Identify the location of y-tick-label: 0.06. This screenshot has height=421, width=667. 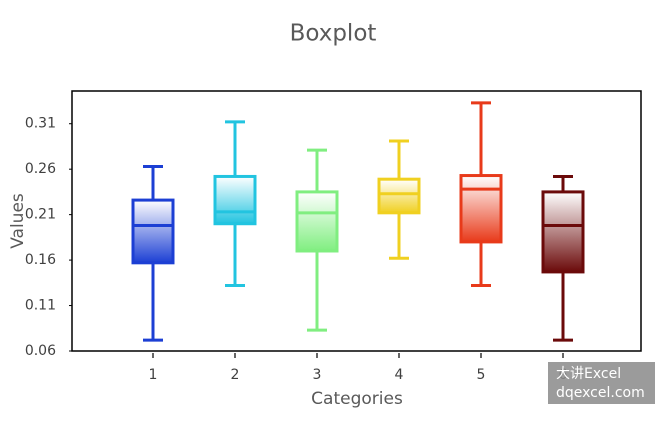
(40, 351).